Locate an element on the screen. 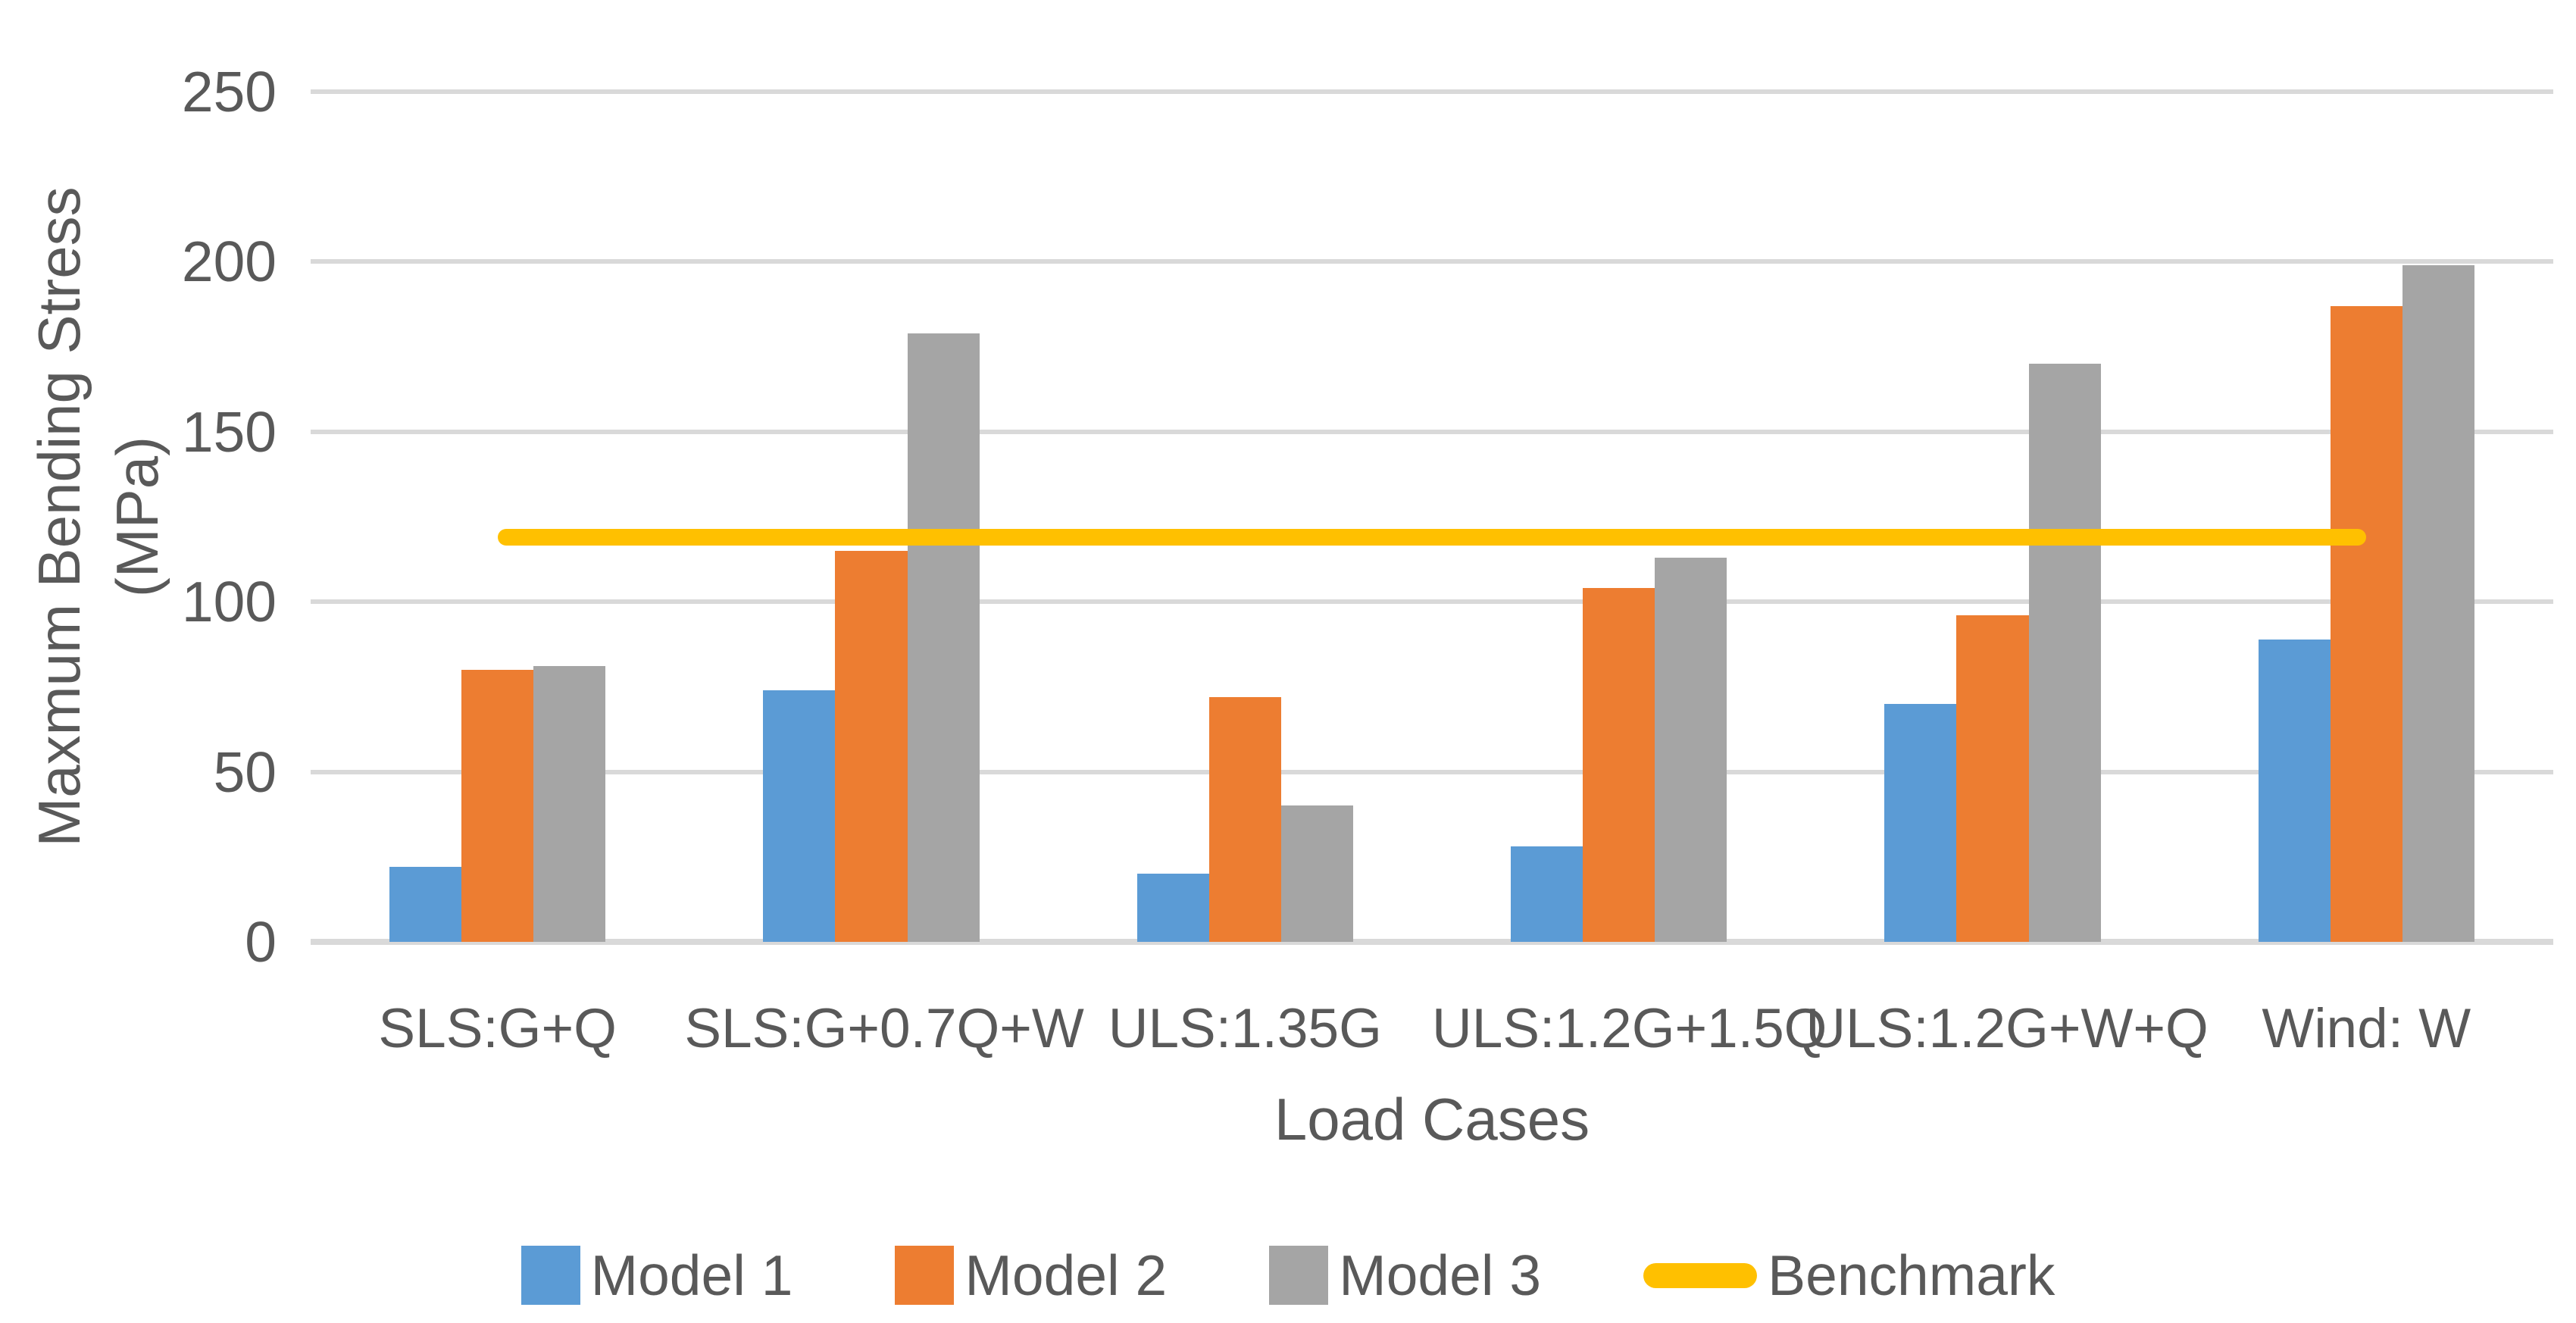 The height and width of the screenshot is (1323, 2576). x-category-label: SLS:G+Q is located at coordinates (497, 1028).